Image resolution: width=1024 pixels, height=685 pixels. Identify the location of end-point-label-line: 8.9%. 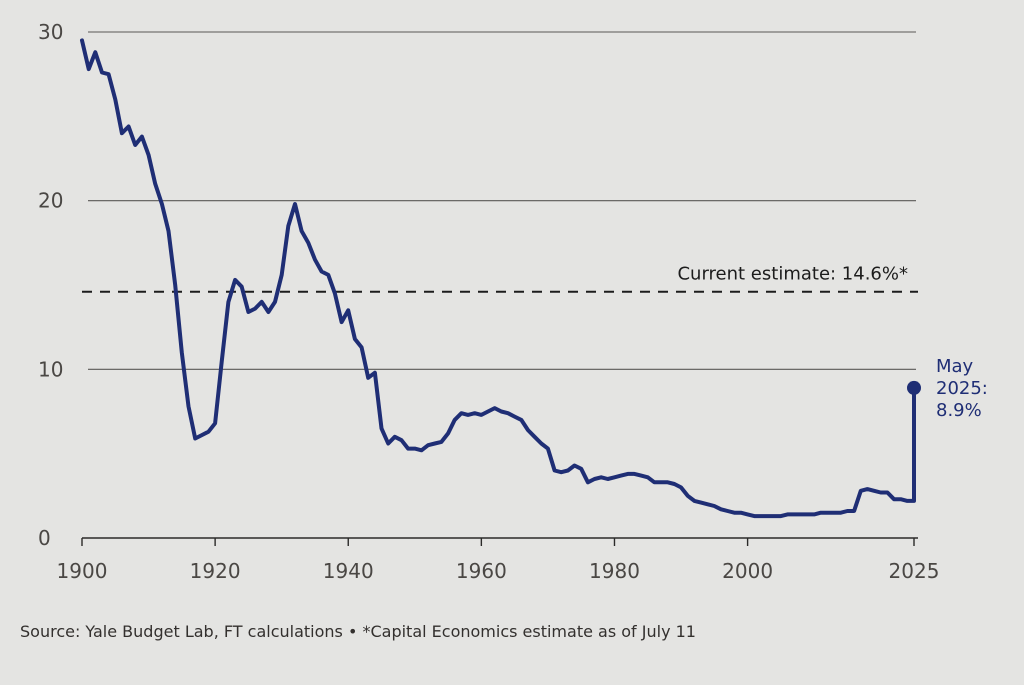
(959, 410).